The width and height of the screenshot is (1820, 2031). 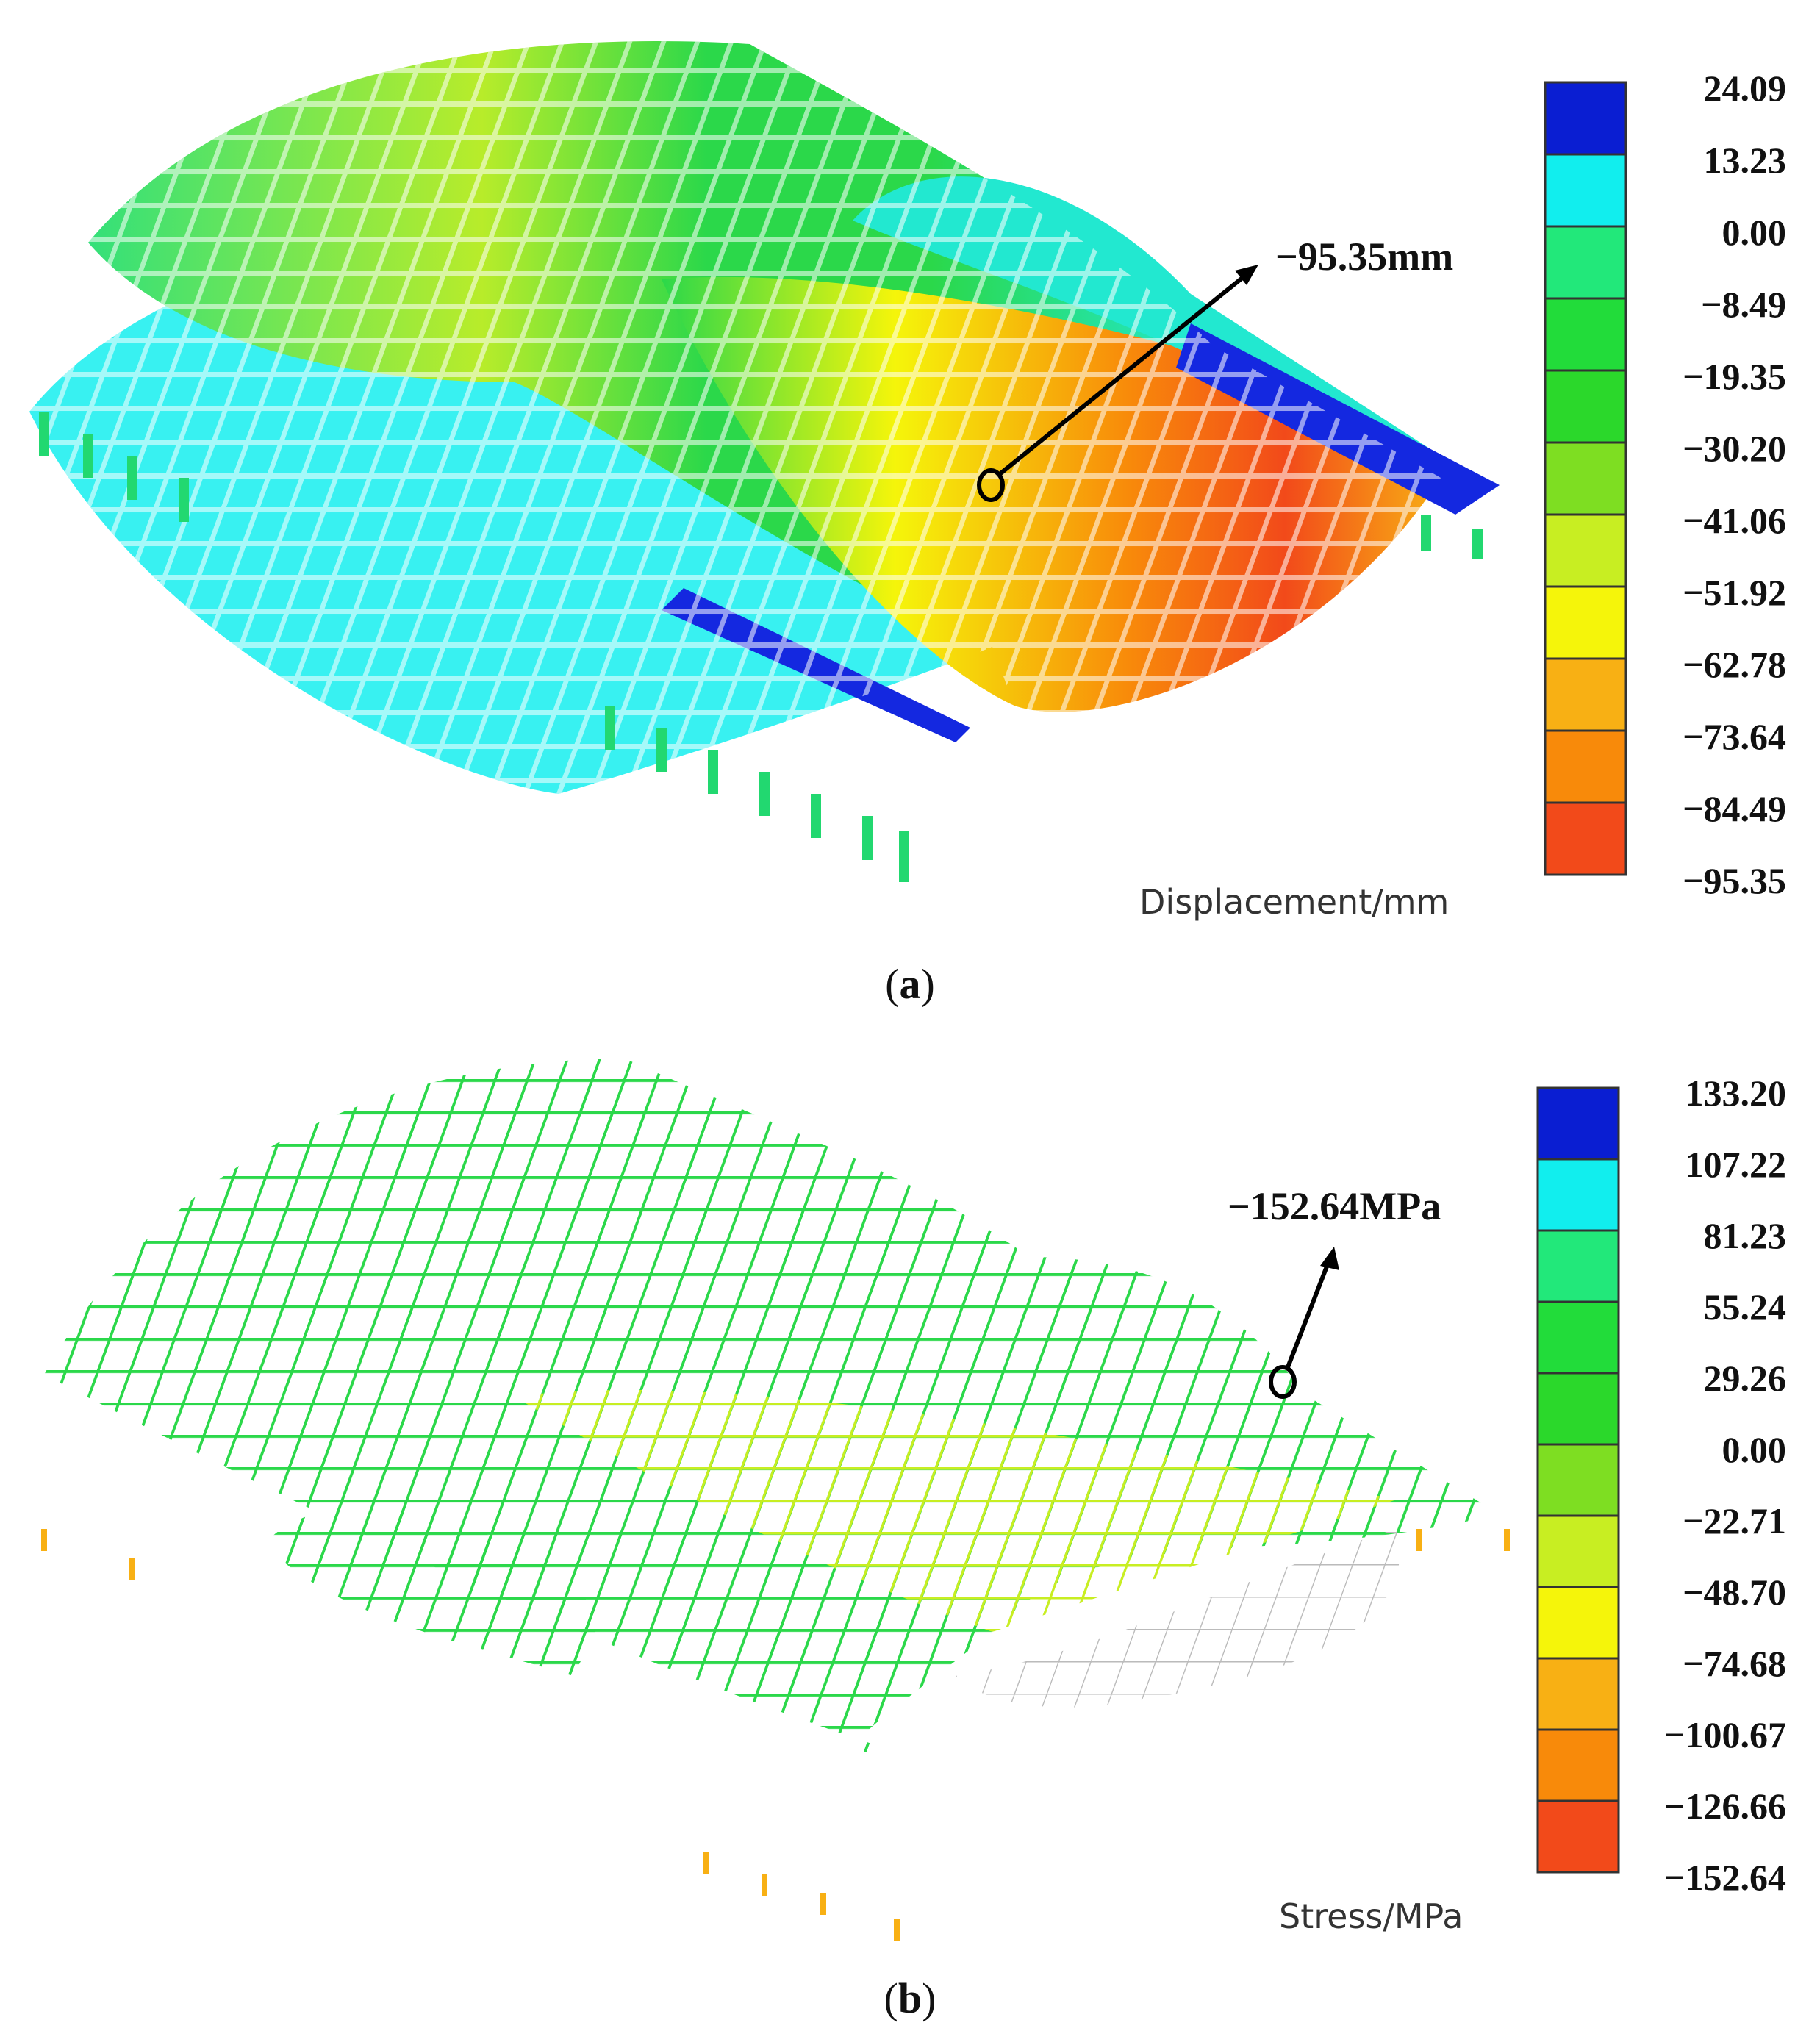 What do you see at coordinates (1734, 1663) in the screenshot?
I see `legend-value: −74.68` at bounding box center [1734, 1663].